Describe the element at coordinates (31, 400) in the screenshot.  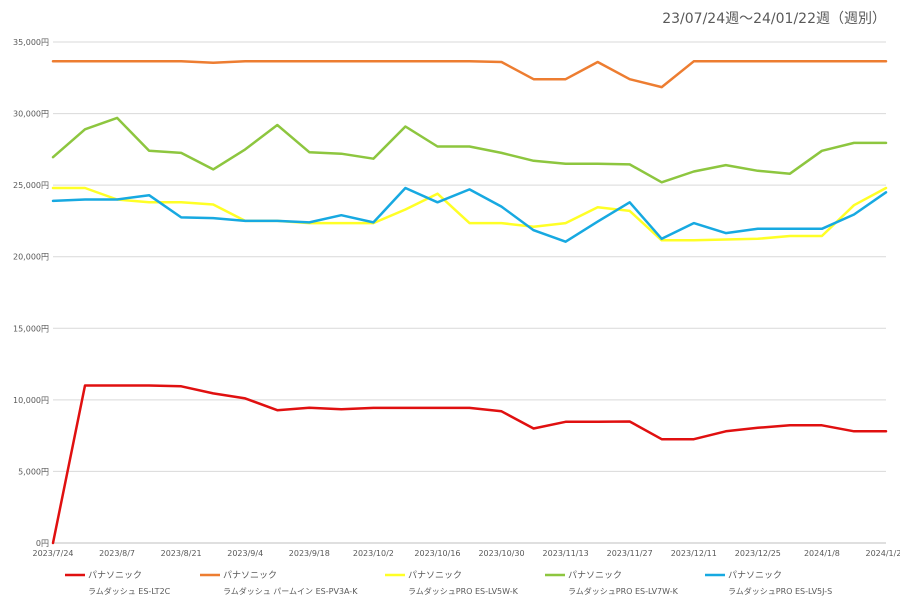
I see `y-tick-label: 10,000円` at that location.